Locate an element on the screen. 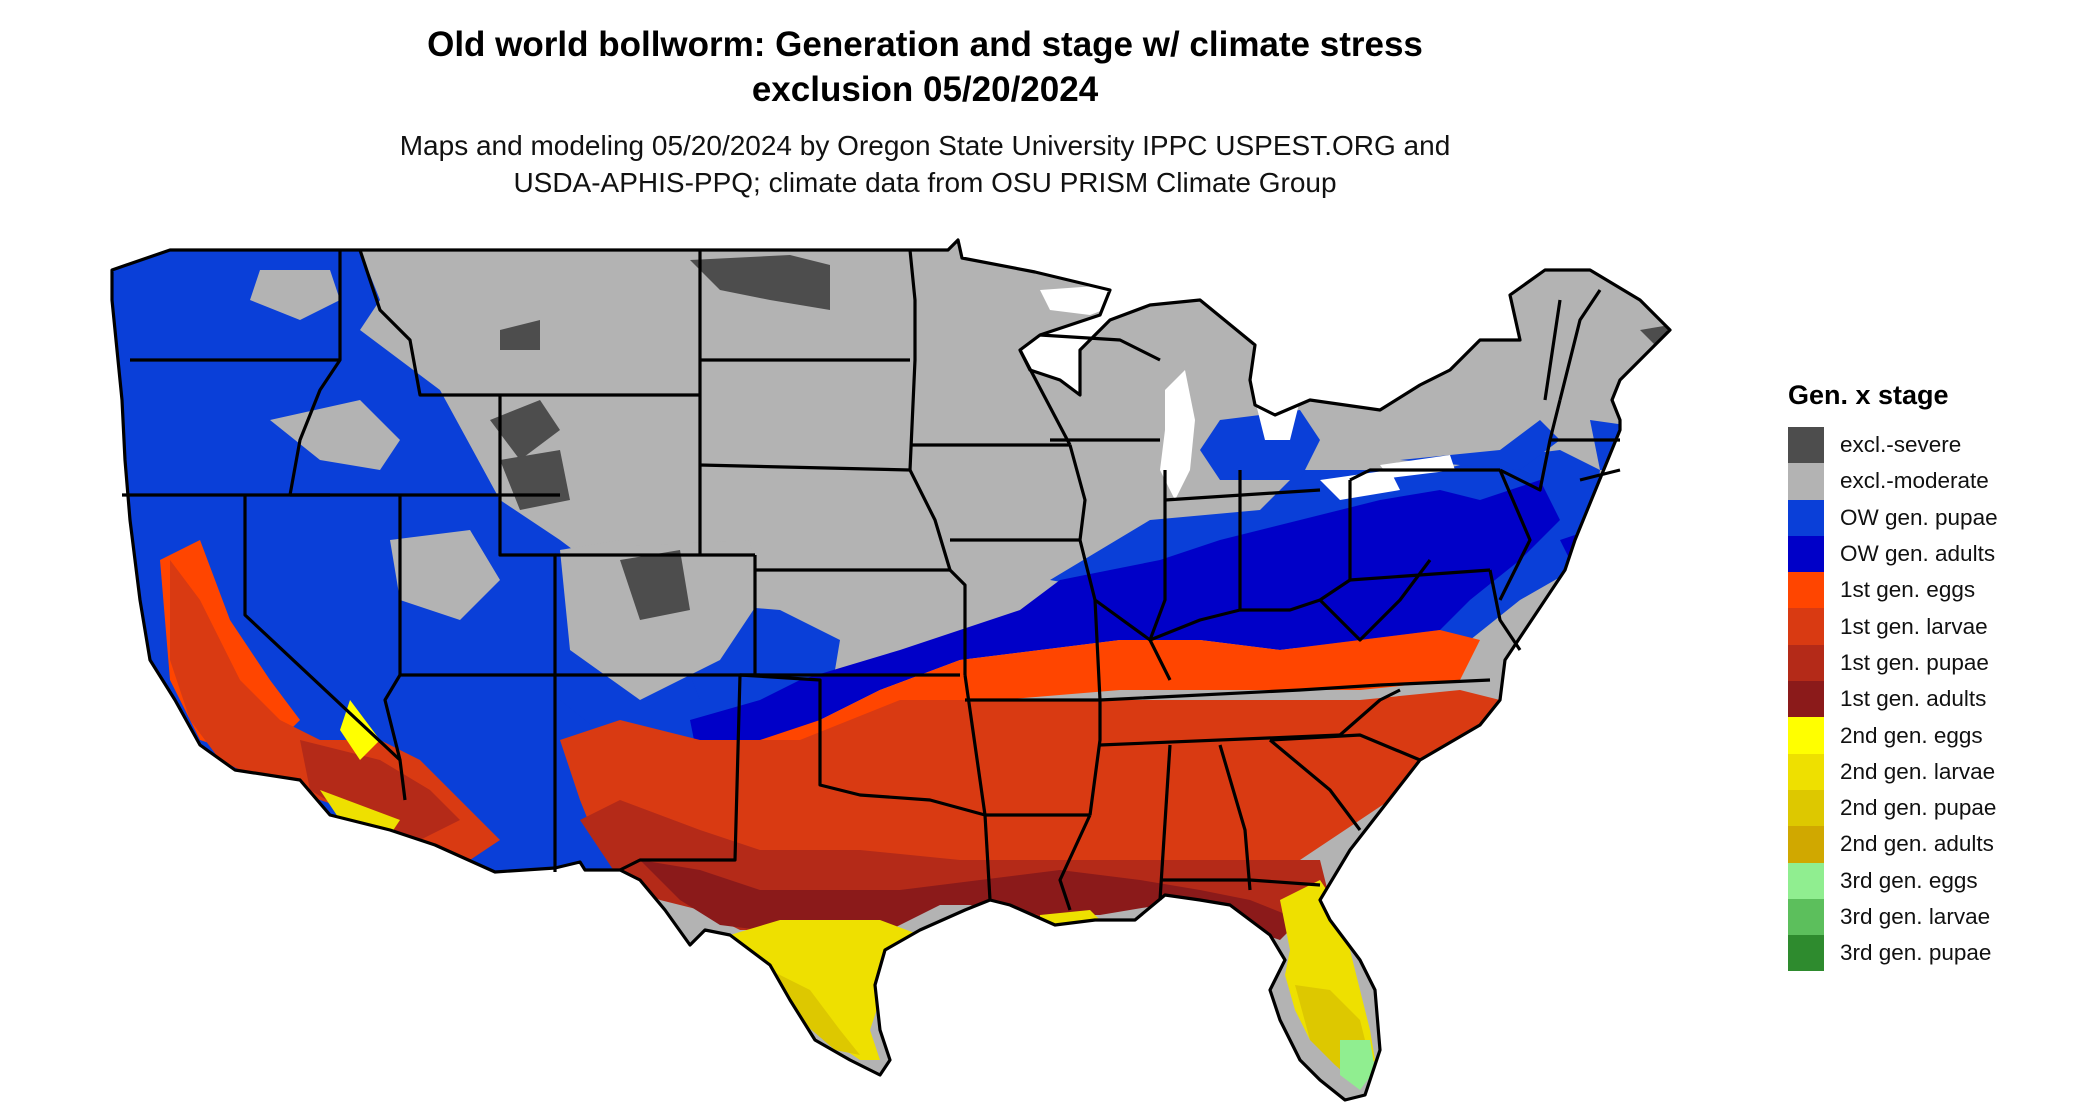 The height and width of the screenshot is (1116, 2100). legend-item: 2nd gen. adults is located at coordinates (1933, 844).